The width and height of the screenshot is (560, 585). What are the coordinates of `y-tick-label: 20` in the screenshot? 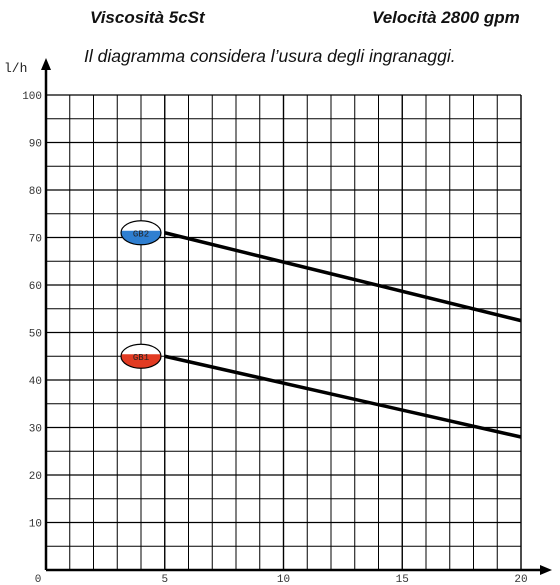 It's located at (35, 477).